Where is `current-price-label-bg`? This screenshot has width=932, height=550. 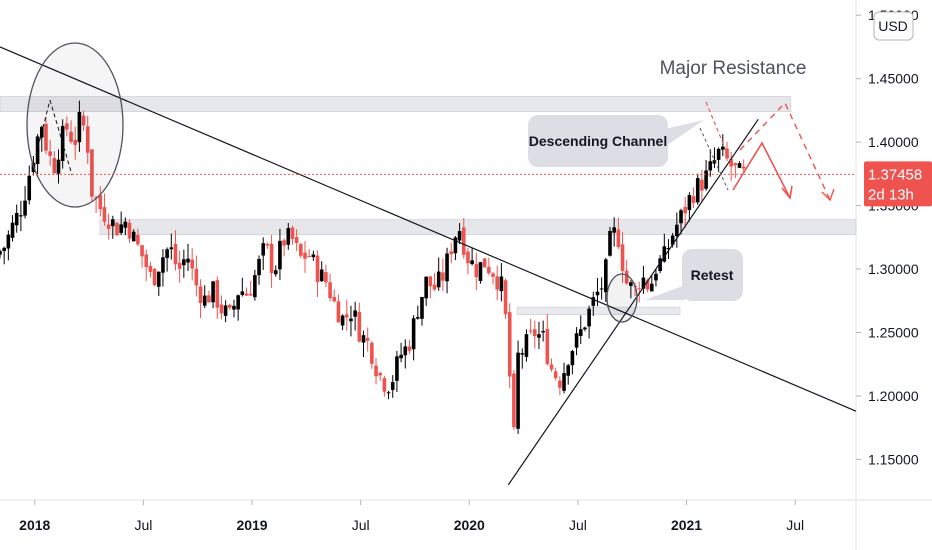 current-price-label-bg is located at coordinates (898, 184).